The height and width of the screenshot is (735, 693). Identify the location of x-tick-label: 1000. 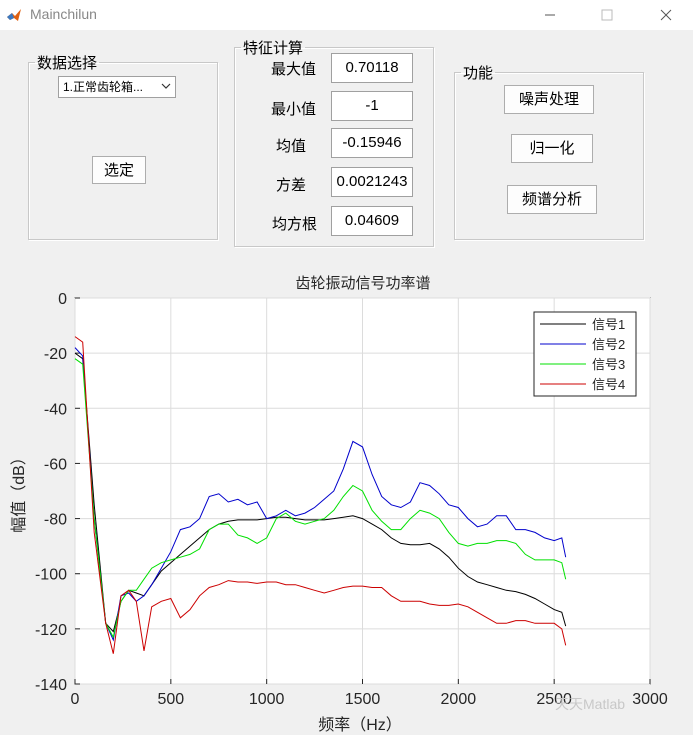
(267, 699).